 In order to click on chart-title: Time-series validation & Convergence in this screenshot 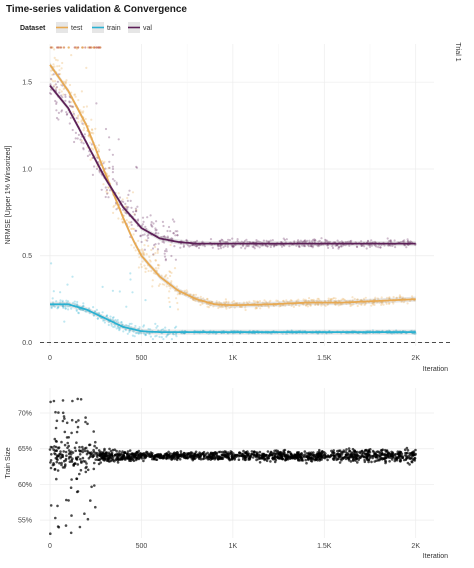, I will do `click(96, 9)`.